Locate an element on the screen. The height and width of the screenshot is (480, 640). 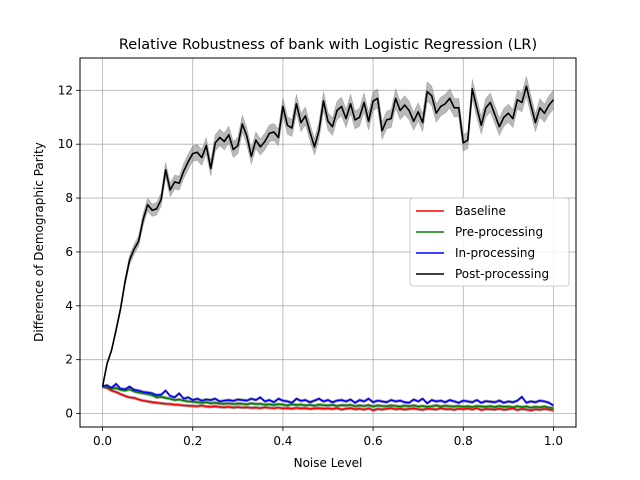
legend-label: Pre-processing is located at coordinates (499, 232).